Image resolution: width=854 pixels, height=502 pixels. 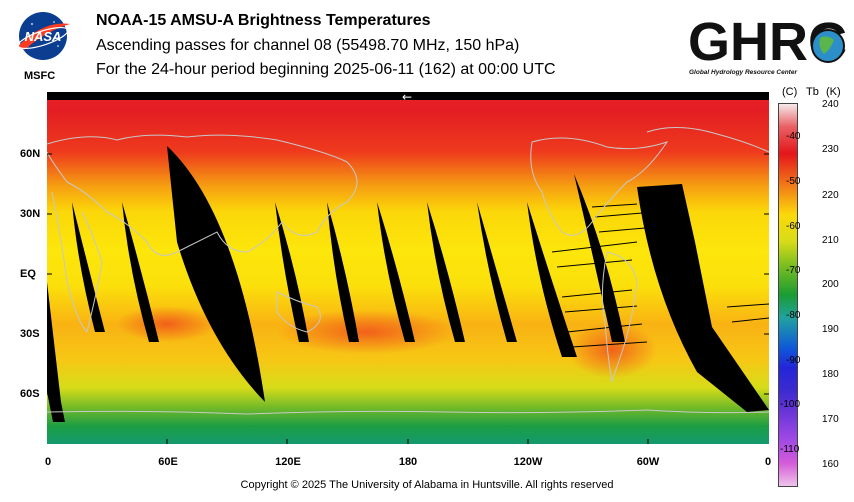 What do you see at coordinates (830, 464) in the screenshot?
I see `kelvin-tick: 160` at bounding box center [830, 464].